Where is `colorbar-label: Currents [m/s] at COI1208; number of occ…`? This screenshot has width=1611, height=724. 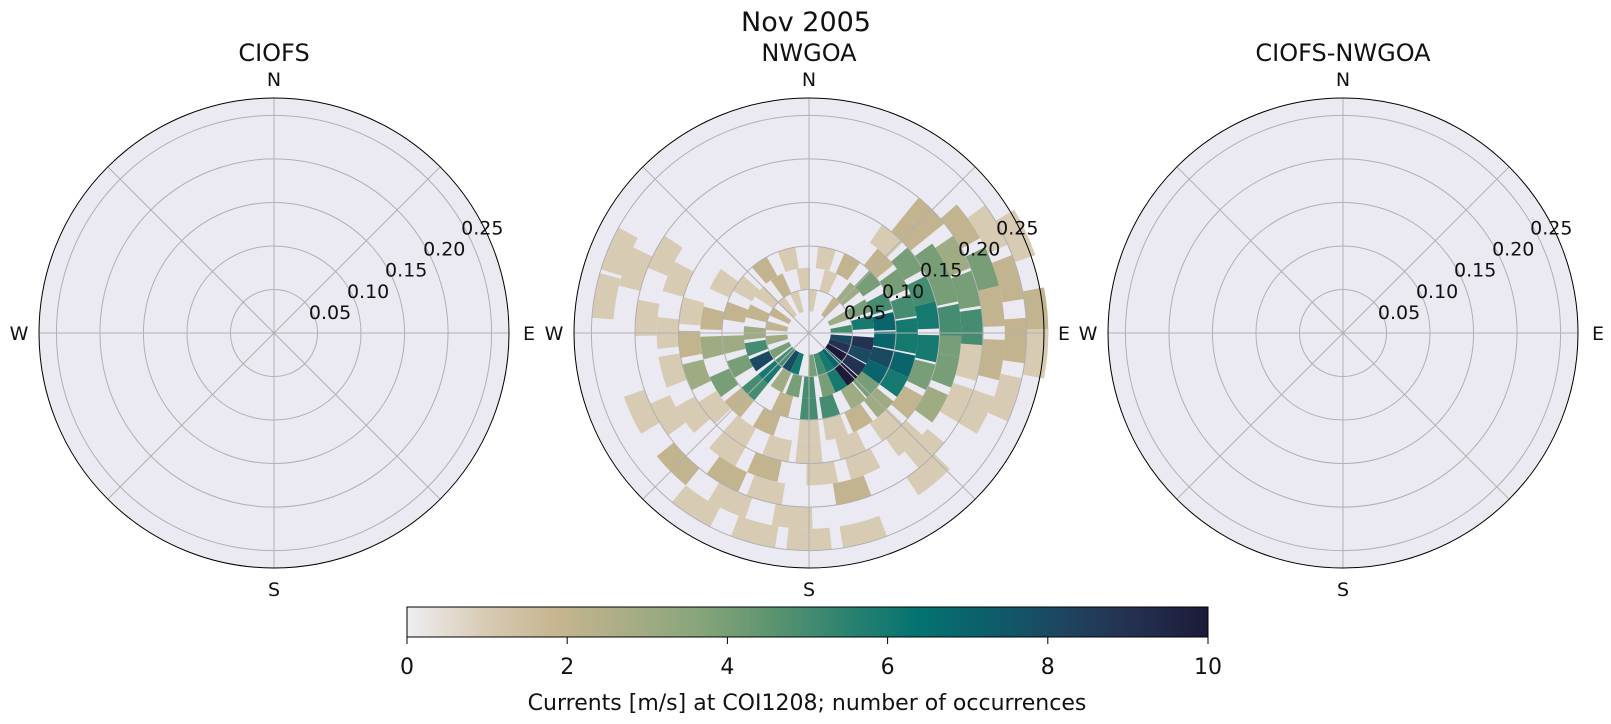
colorbar-label: Currents [m/s] at COI1208; number of occ… is located at coordinates (807, 703).